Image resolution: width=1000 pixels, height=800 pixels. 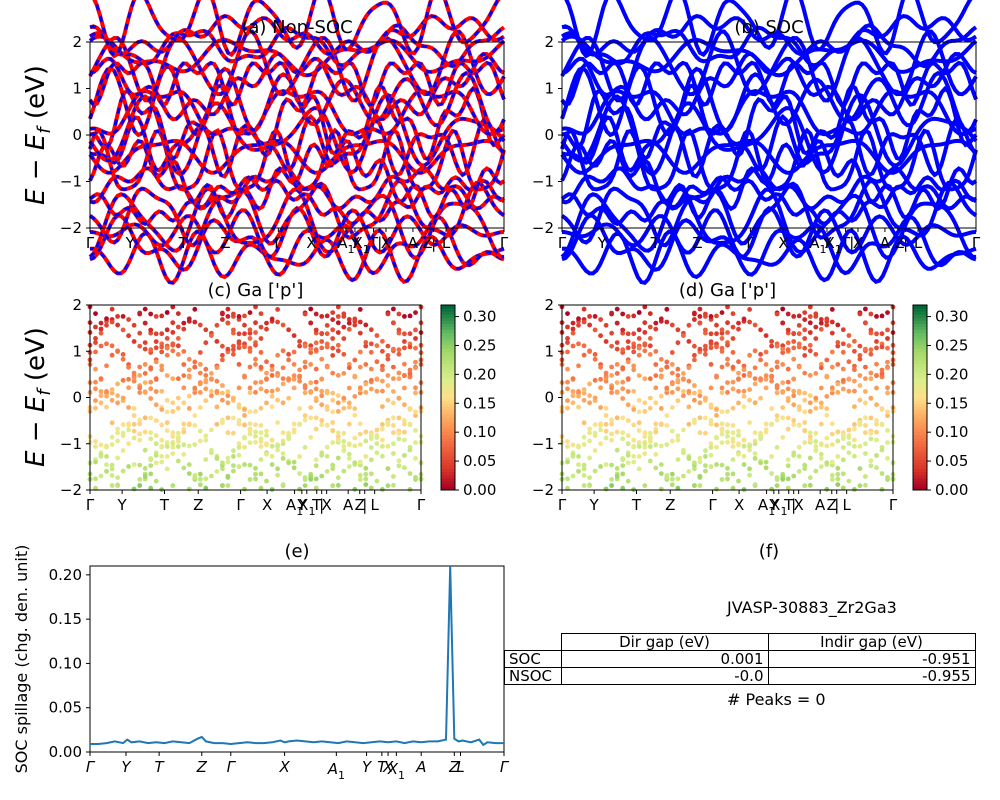 I want to click on panel-title: (c) Ga ['p'], so click(x=256, y=290).